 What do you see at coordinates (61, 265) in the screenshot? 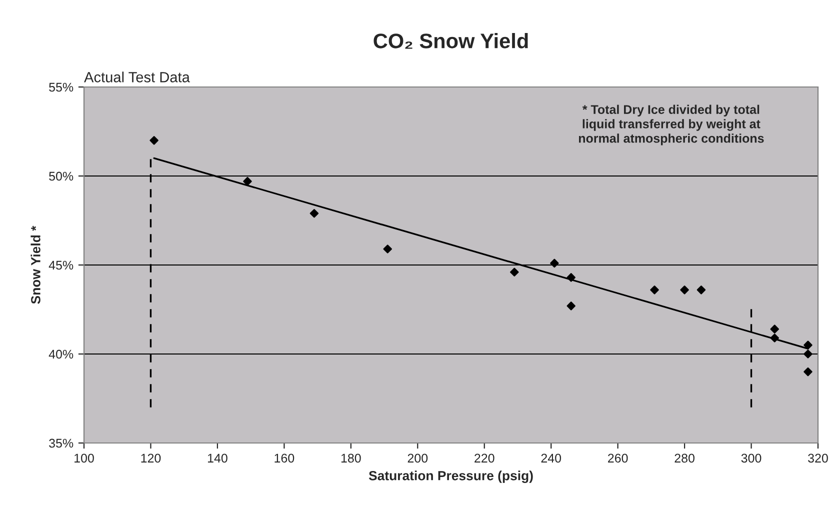
I see `y-tick-label: 45%` at bounding box center [61, 265].